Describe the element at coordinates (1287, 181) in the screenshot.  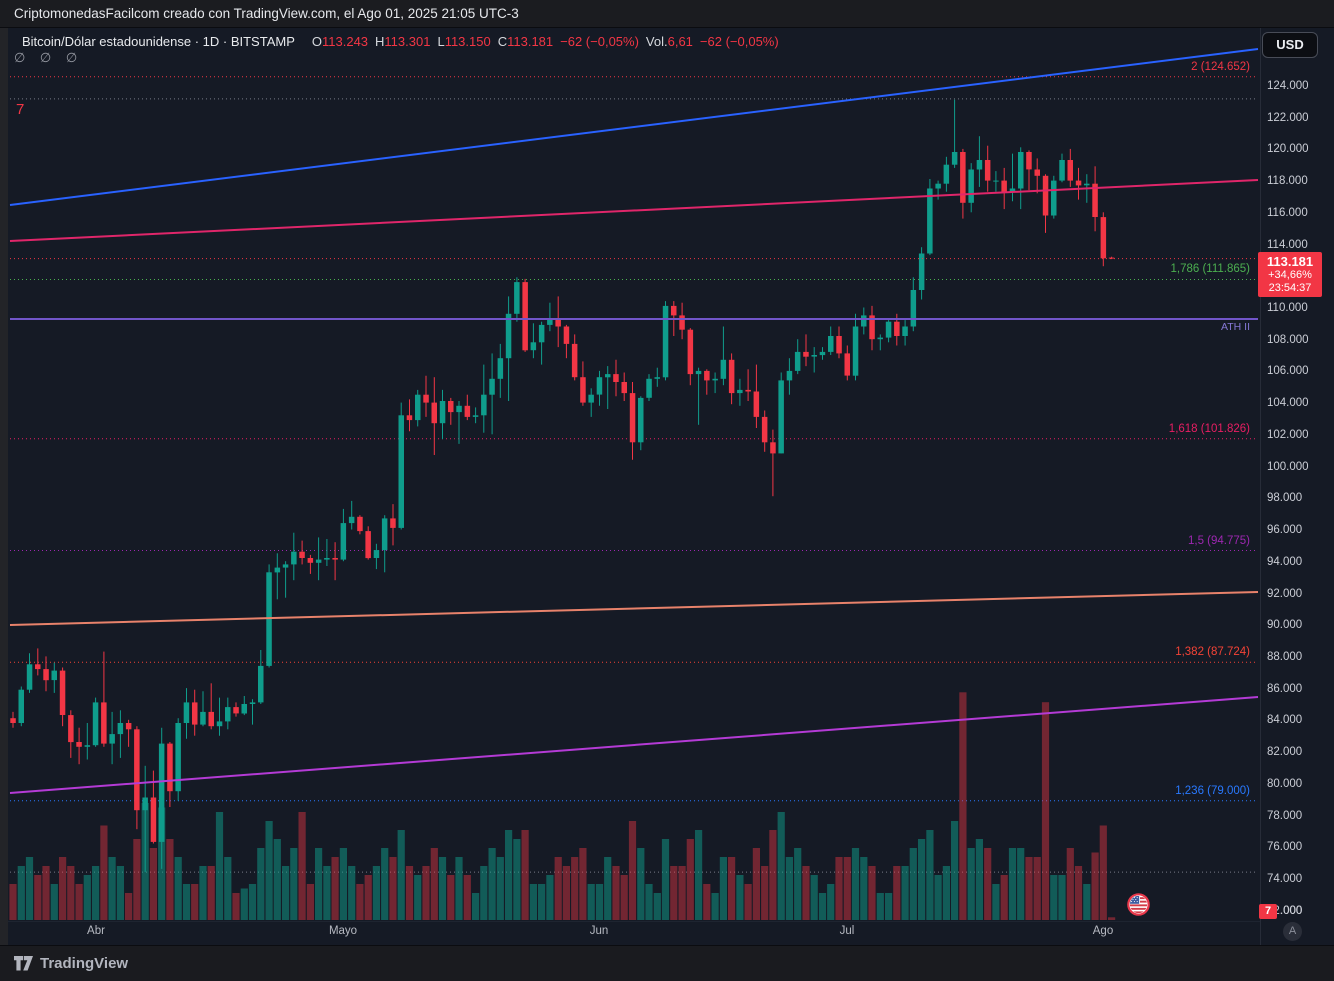
I see `price-tick: 118.000` at that location.